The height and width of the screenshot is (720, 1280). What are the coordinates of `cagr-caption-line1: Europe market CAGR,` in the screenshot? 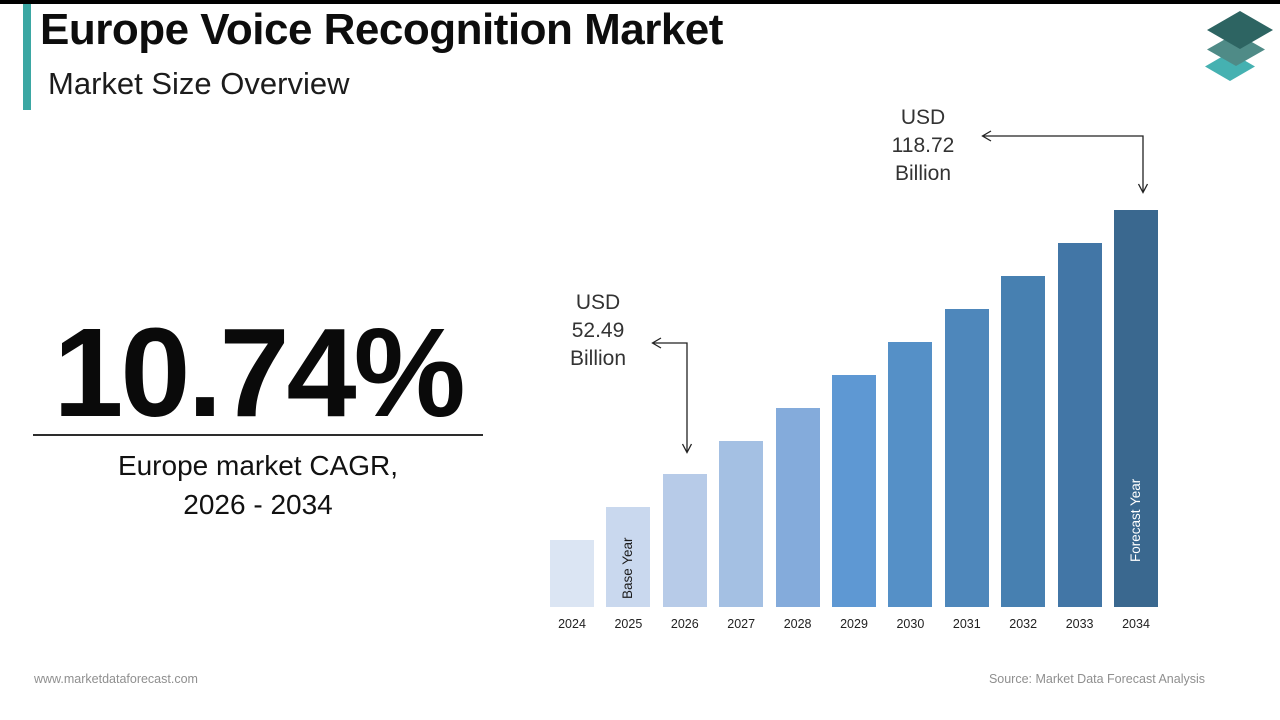 It's located at (258, 465).